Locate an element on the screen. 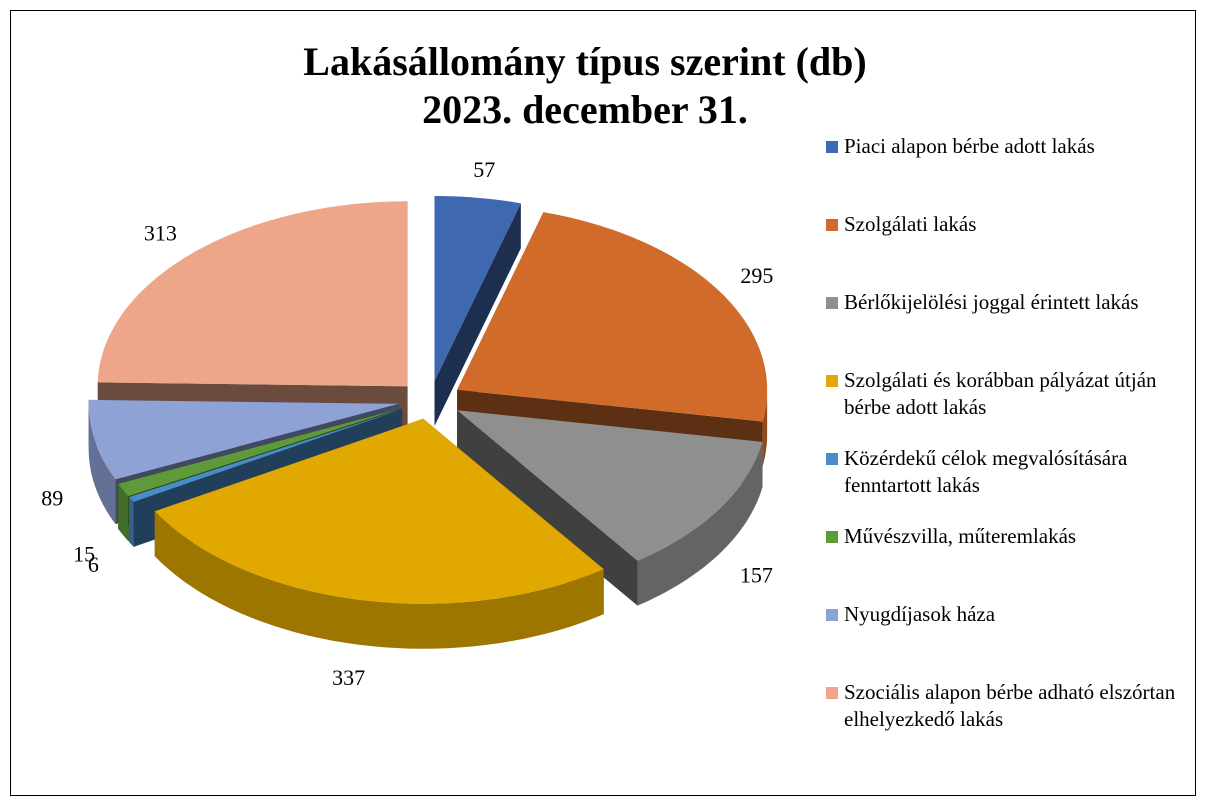 Image resolution: width=1209 pixels, height=810 pixels. data-label: 337 is located at coordinates (348, 677).